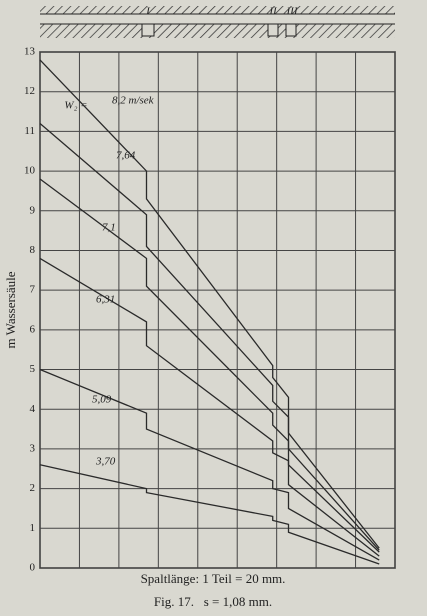 Image resolution: width=427 pixels, height=616 pixels. What do you see at coordinates (33, 329) in the screenshot?
I see `y-tick-label: 6` at bounding box center [33, 329].